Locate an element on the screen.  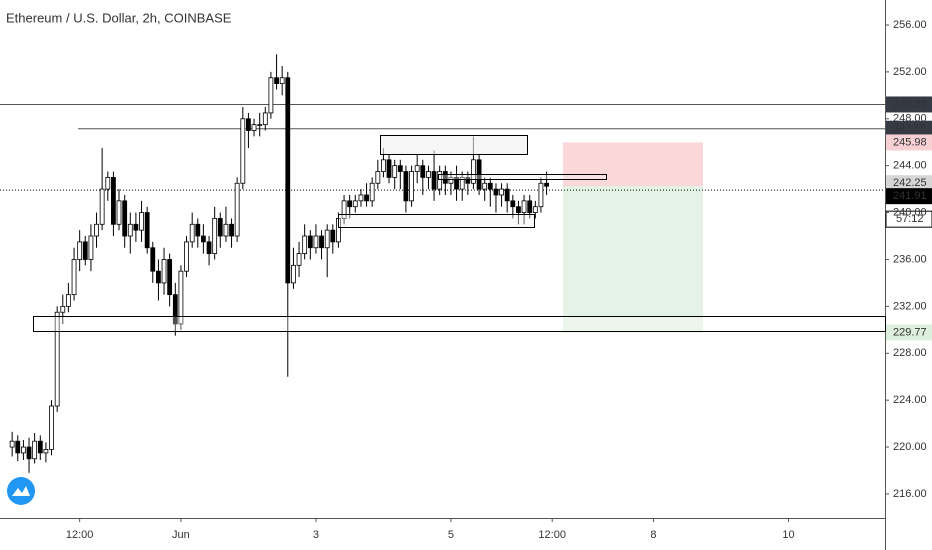
price-label: 229.77 is located at coordinates (910, 332).